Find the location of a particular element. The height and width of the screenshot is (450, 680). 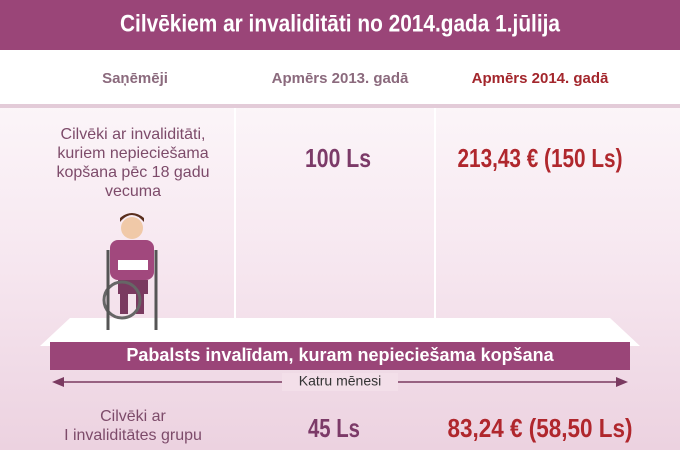

banner is located at coordinates (340, 356).